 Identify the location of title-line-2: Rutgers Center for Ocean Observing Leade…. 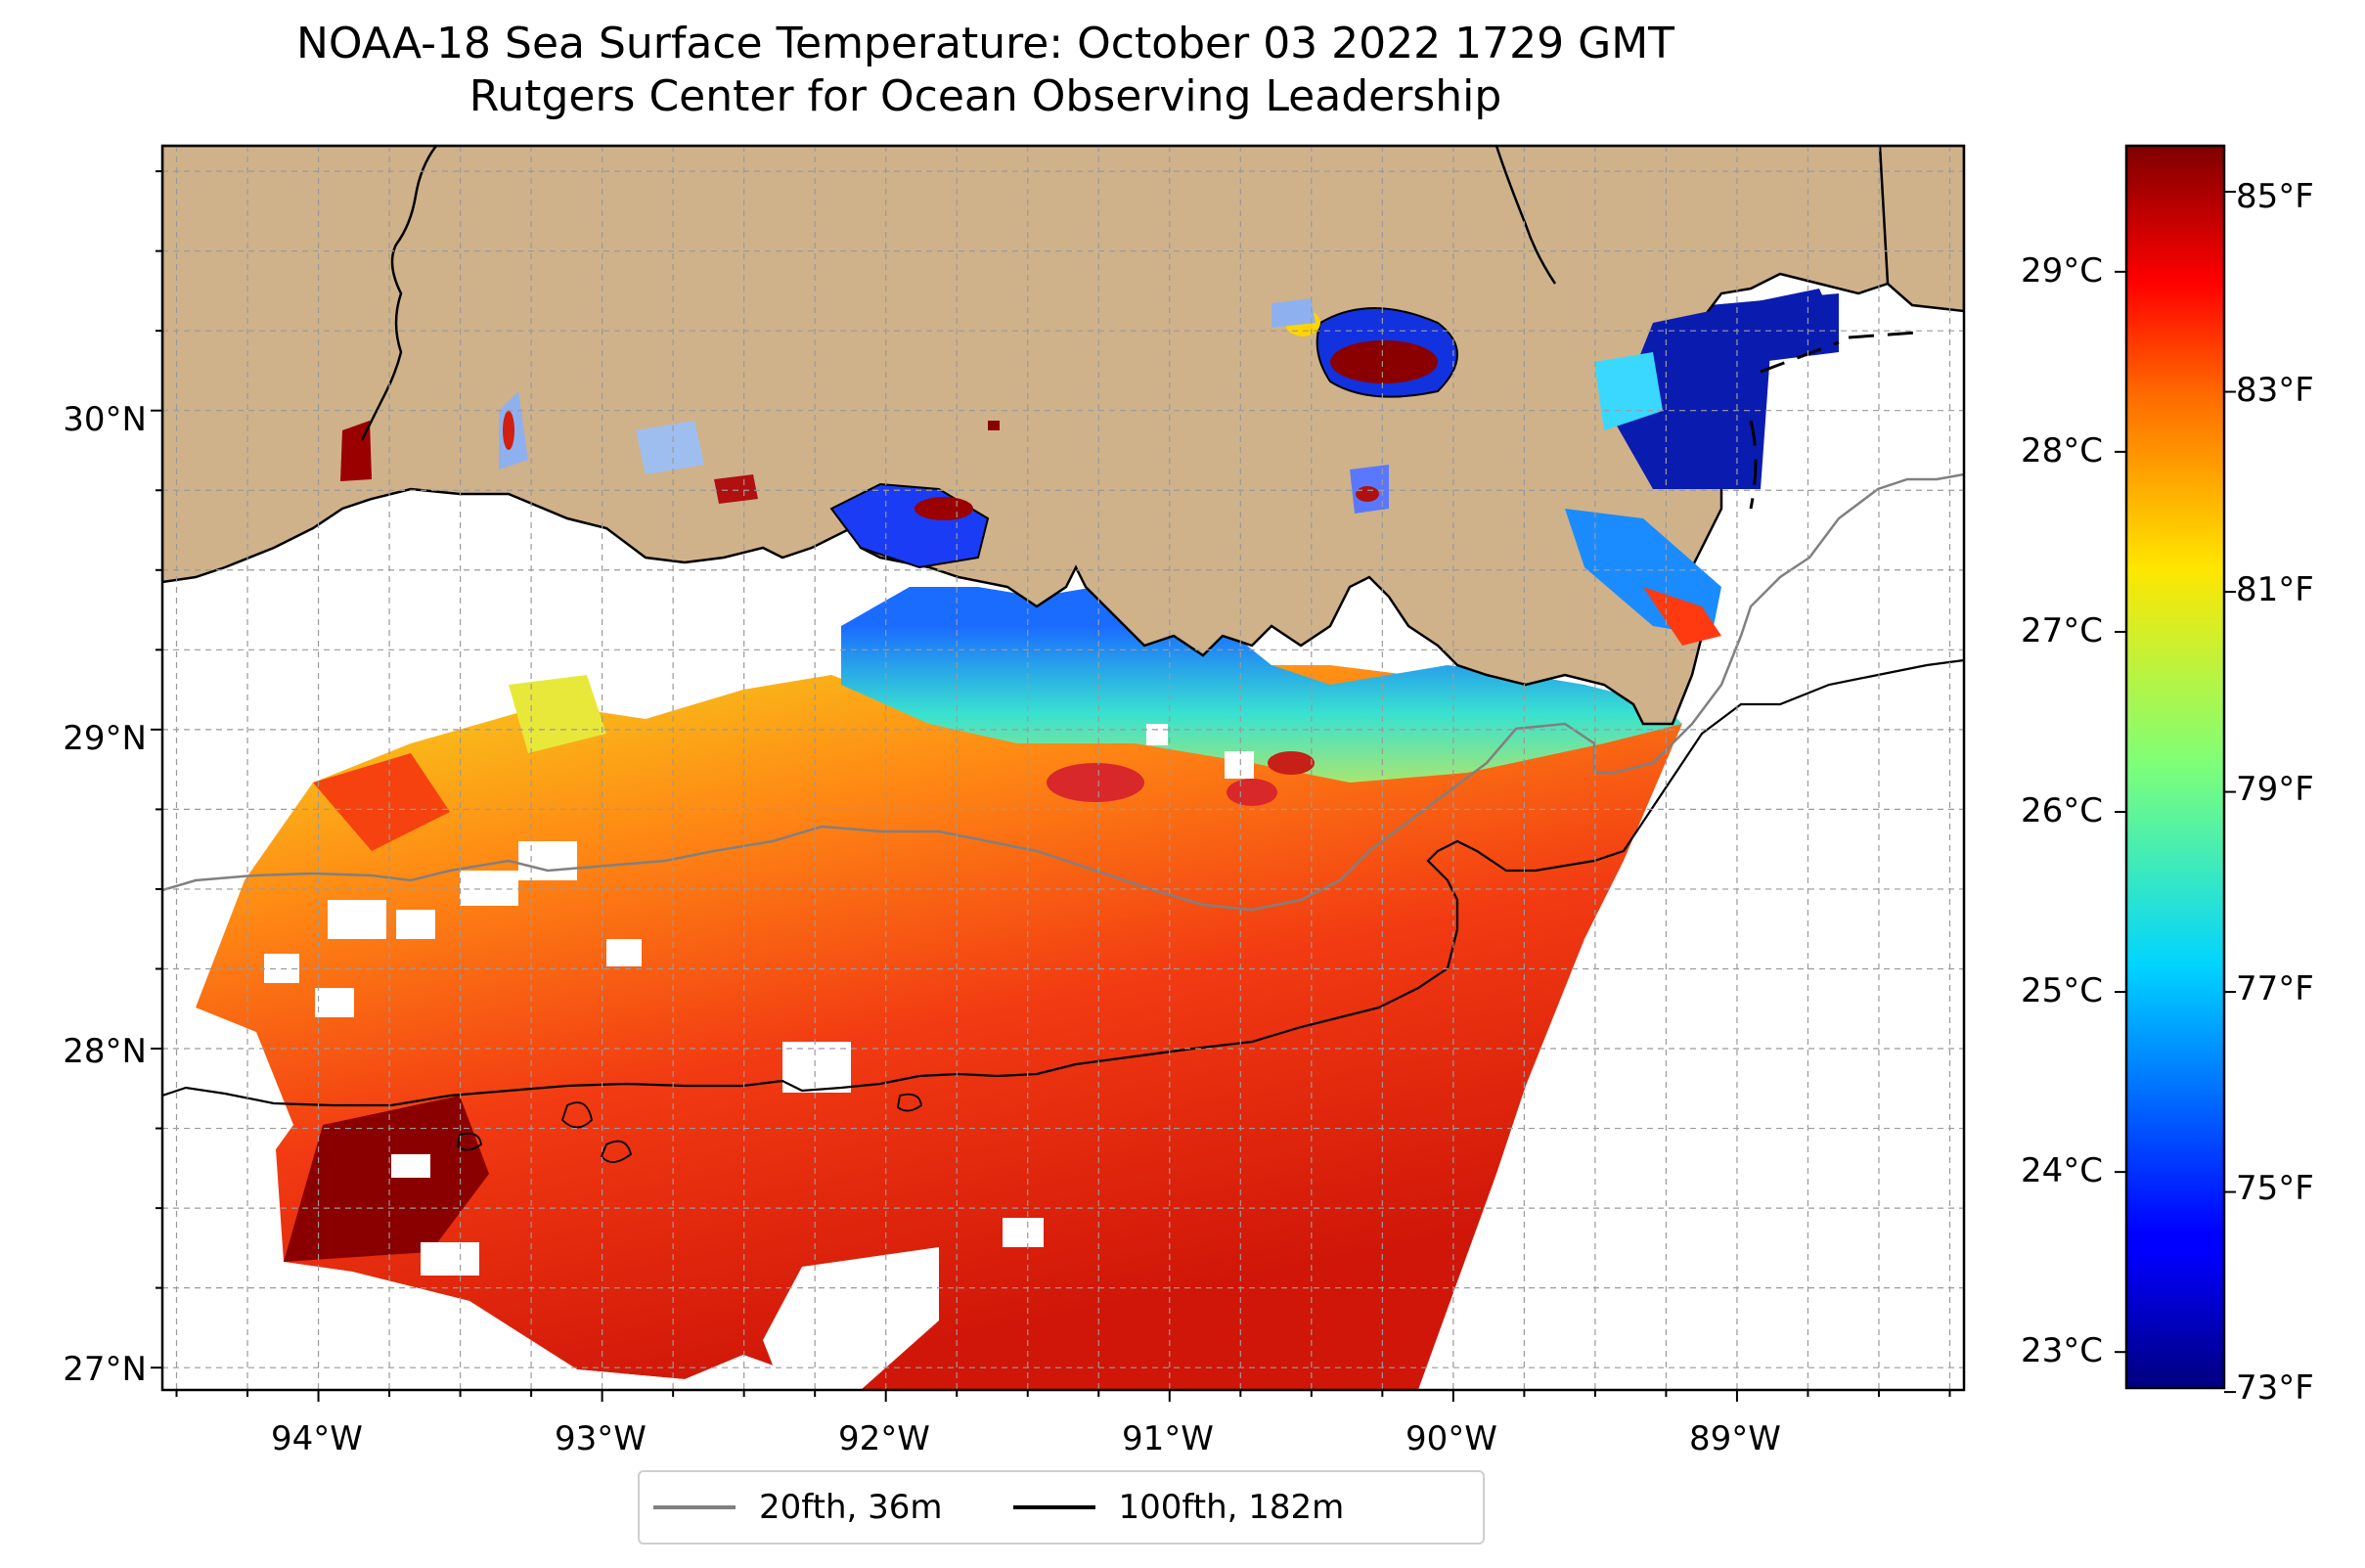
(985, 96).